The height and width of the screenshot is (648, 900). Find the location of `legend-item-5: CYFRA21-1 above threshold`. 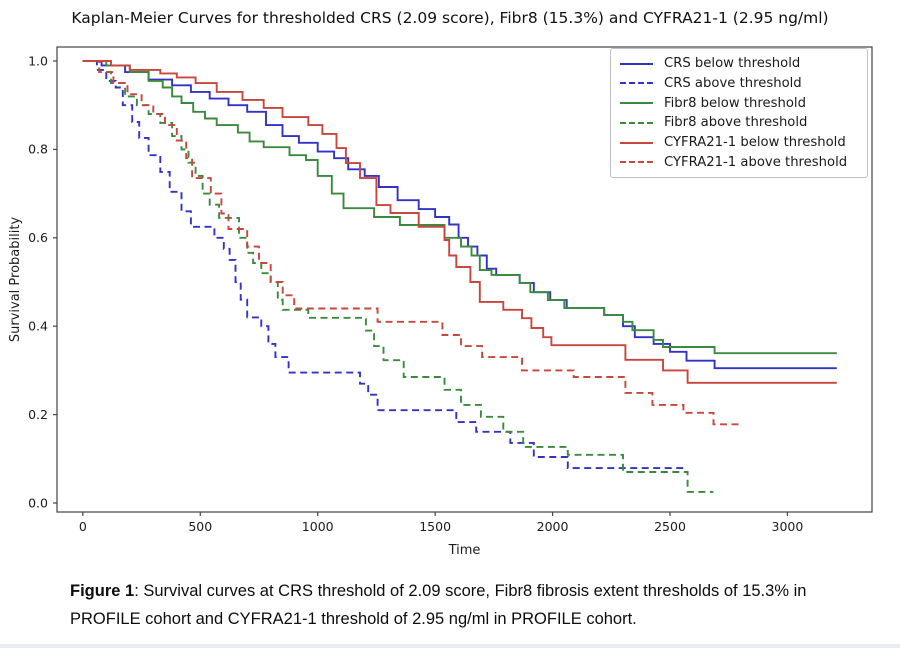

legend-item-5: CYFRA21-1 above threshold is located at coordinates (738, 162).